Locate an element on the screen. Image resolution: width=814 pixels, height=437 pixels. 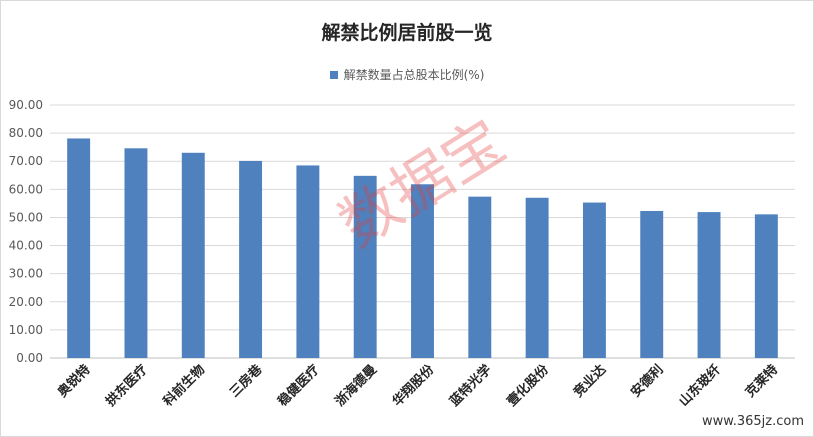
x-tick-label: 拱东医疗 is located at coordinates (127, 386).